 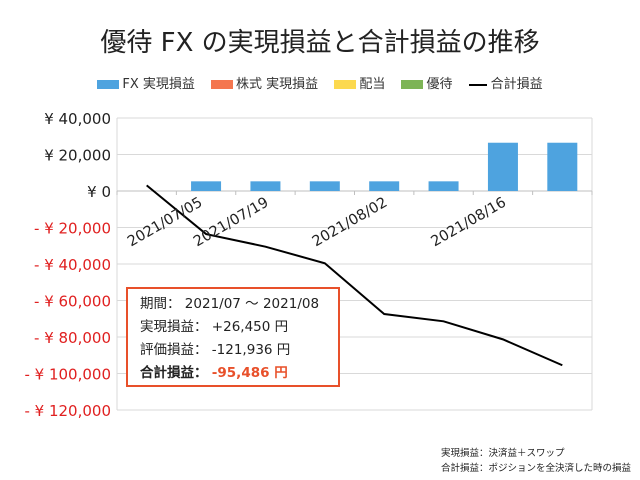 What do you see at coordinates (231, 223) in the screenshot?
I see `x-tick-label: 2021/07/19` at bounding box center [231, 223].